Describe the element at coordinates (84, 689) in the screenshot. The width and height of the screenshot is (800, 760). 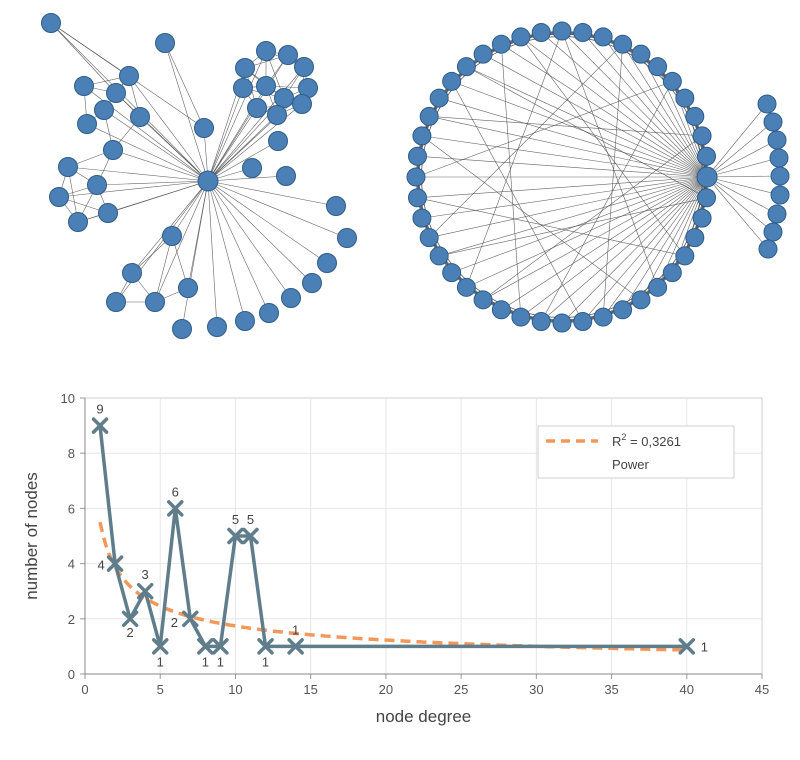
I see `x-tick-label: 0` at that location.